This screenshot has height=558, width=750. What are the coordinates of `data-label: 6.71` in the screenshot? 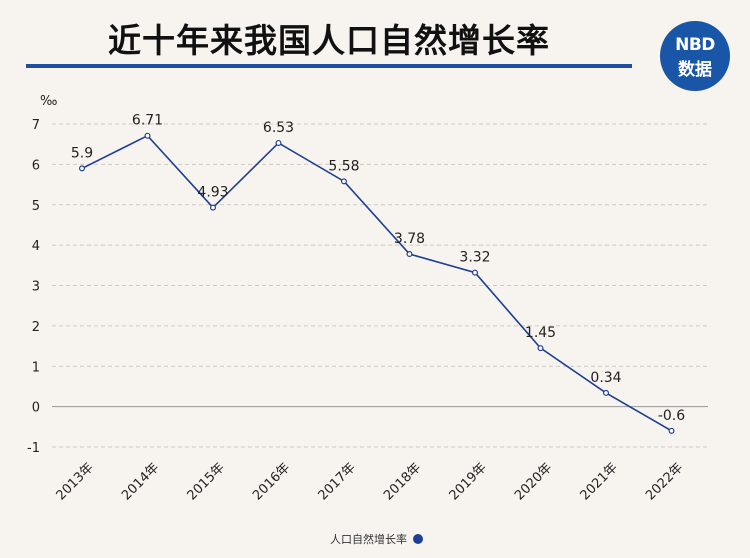 It's located at (147, 121).